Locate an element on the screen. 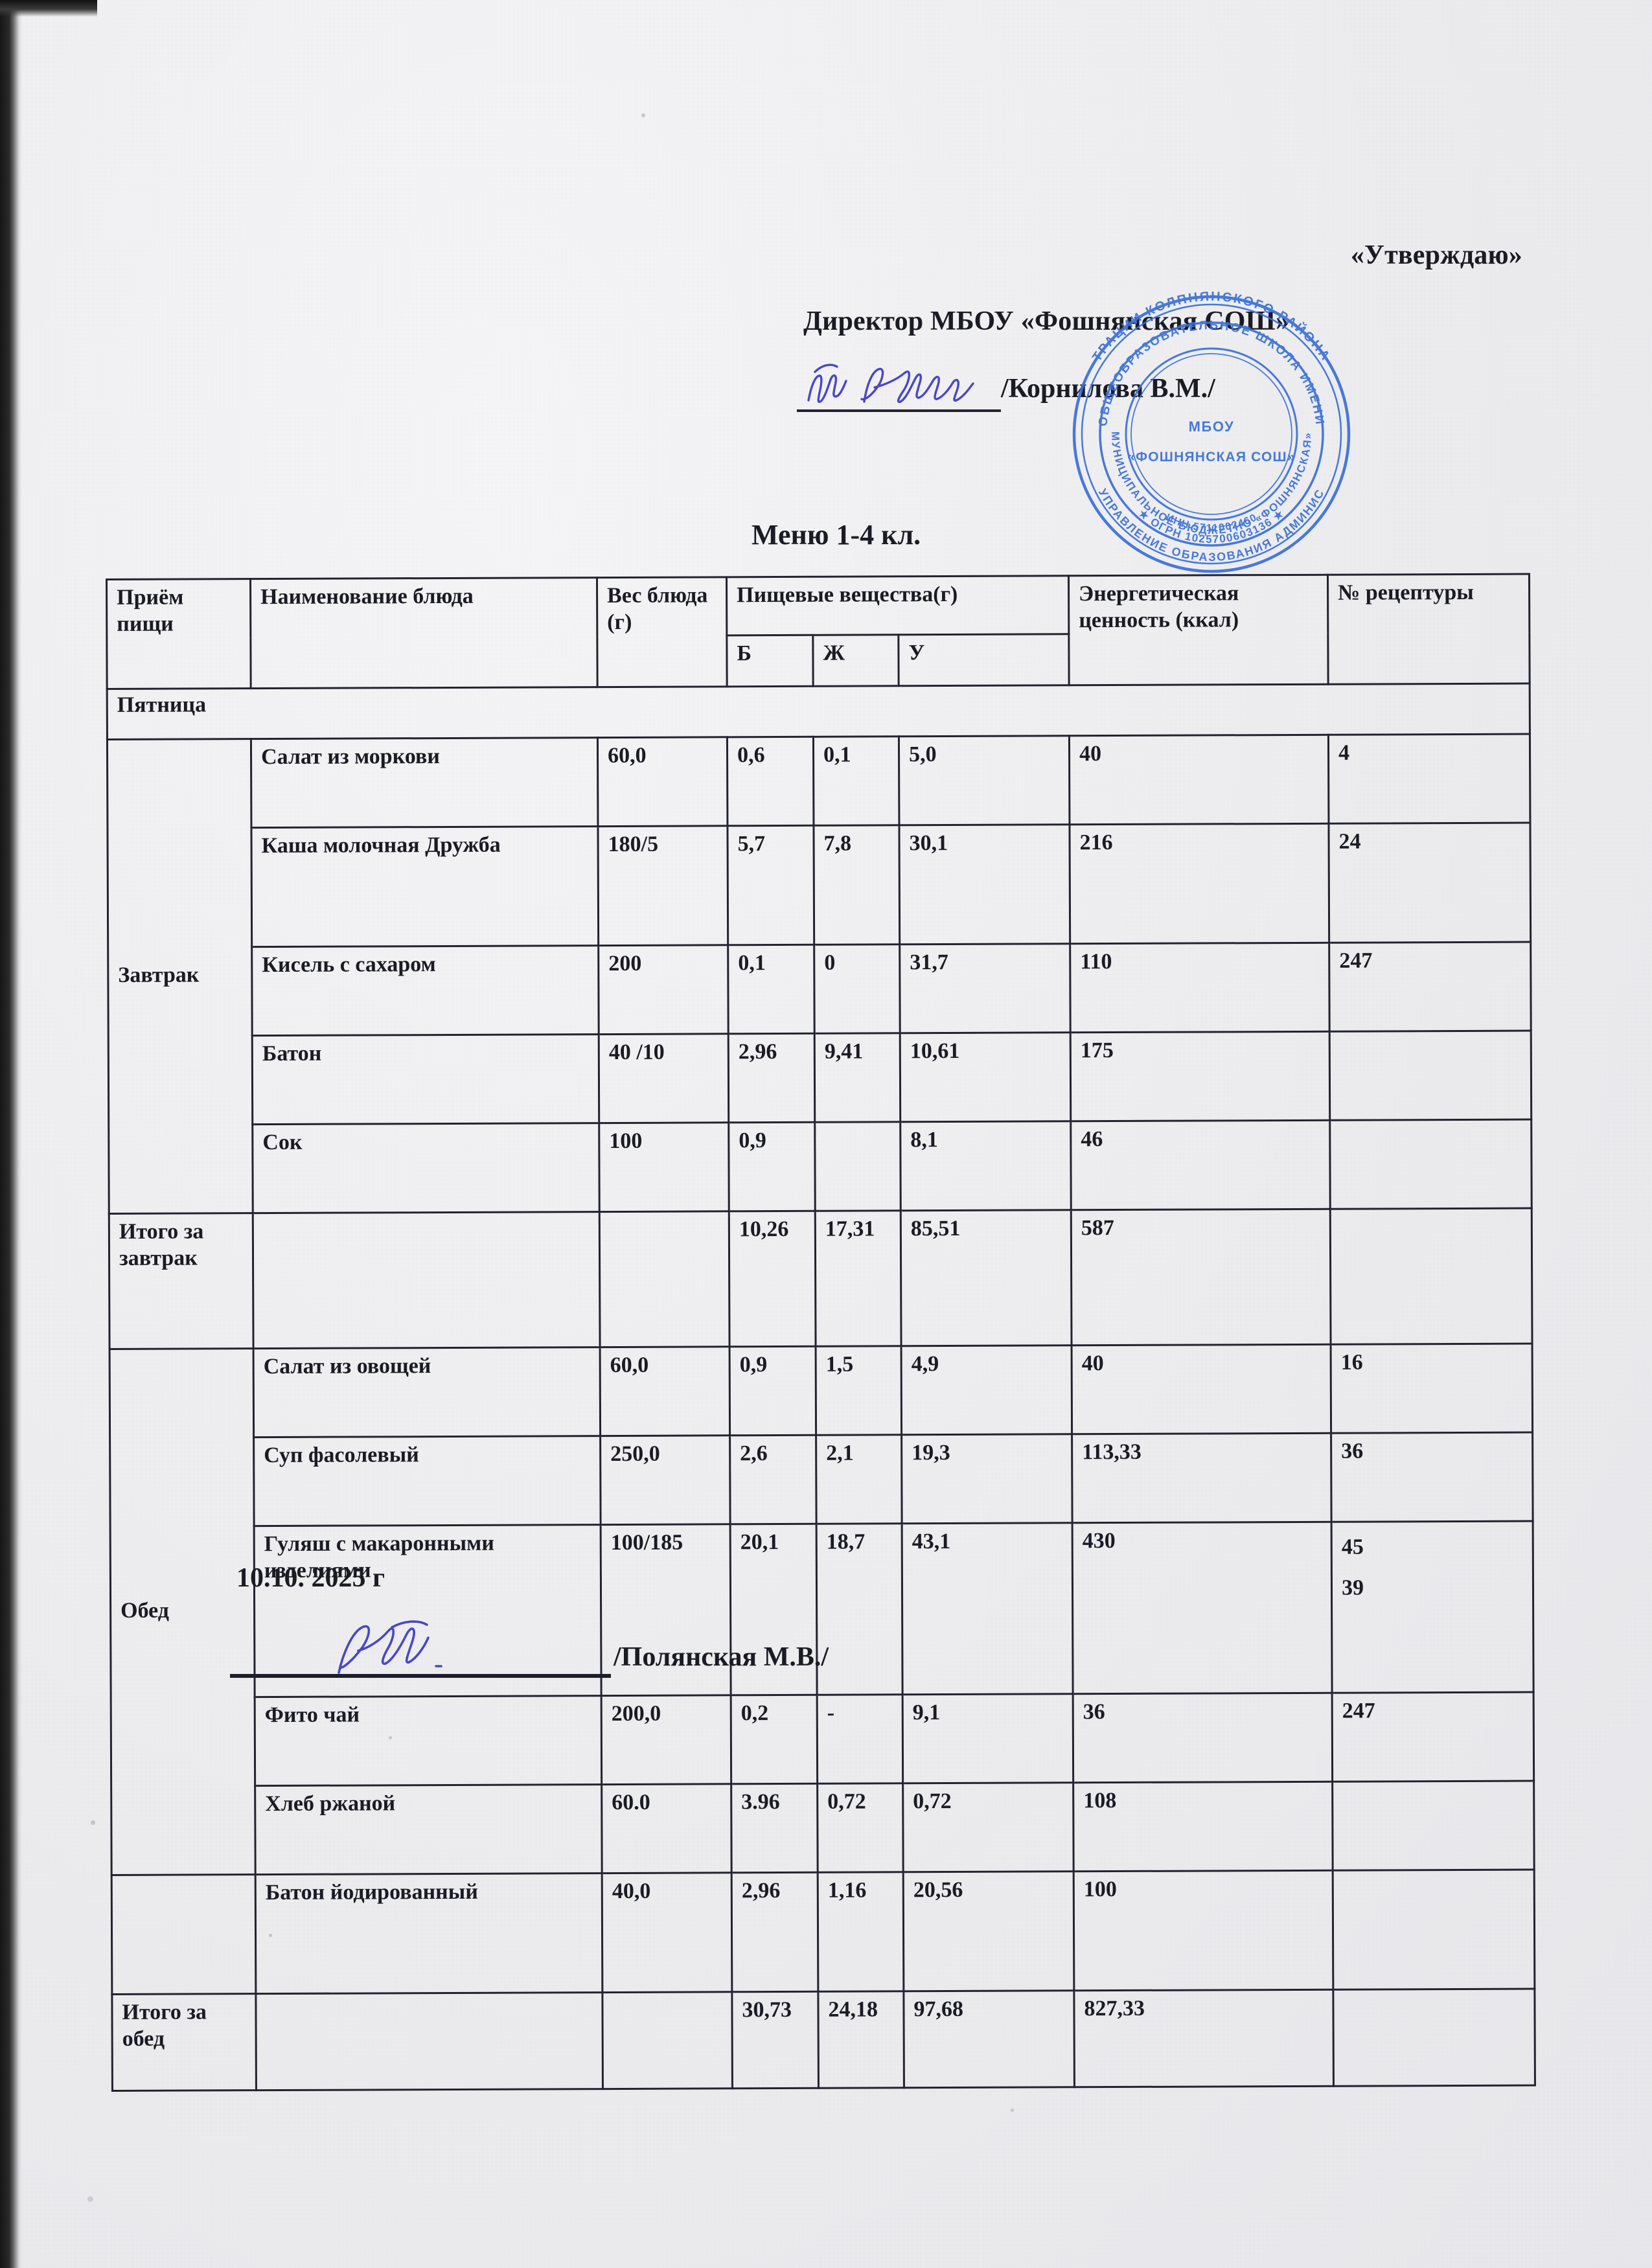 The width and height of the screenshot is (1652, 2268). dish-carbs: 4,9 is located at coordinates (986, 1390).